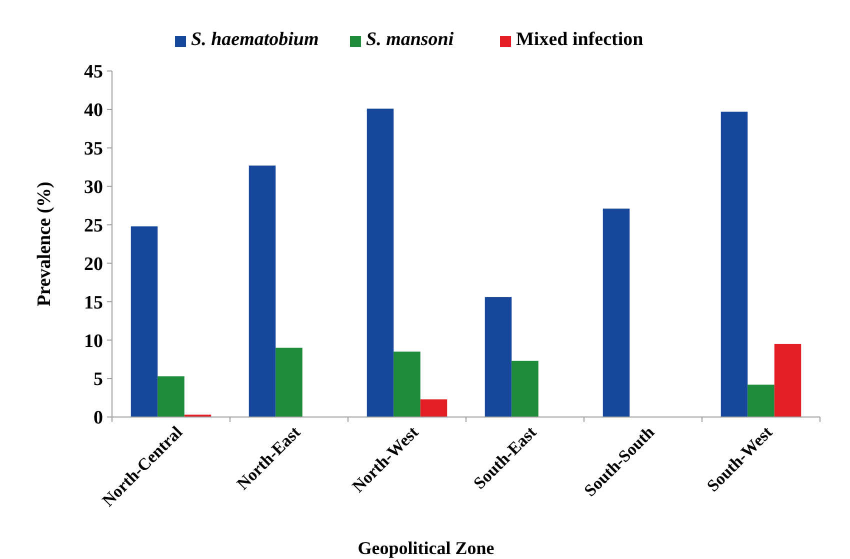 The height and width of the screenshot is (559, 850). I want to click on x-axis-title: Geopolitical Zone, so click(426, 548).